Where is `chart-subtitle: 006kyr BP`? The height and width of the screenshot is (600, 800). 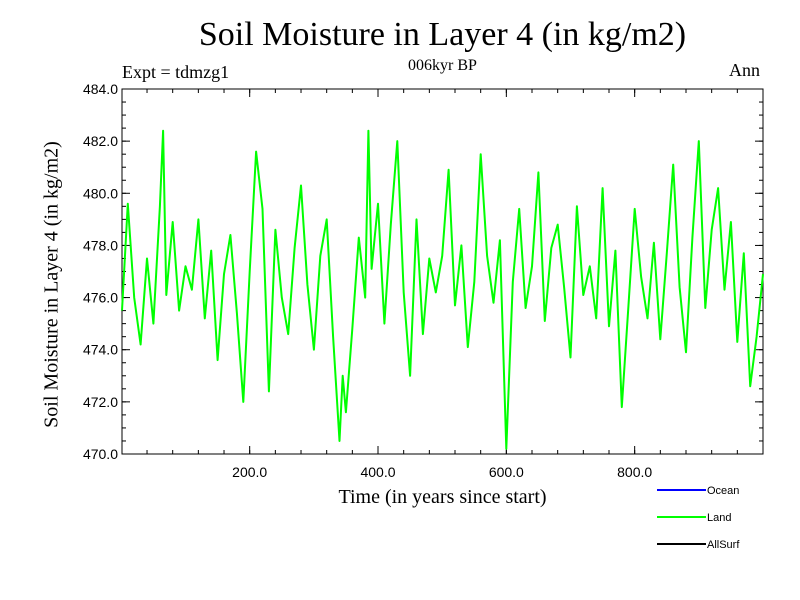 chart-subtitle: 006kyr BP is located at coordinates (442, 65).